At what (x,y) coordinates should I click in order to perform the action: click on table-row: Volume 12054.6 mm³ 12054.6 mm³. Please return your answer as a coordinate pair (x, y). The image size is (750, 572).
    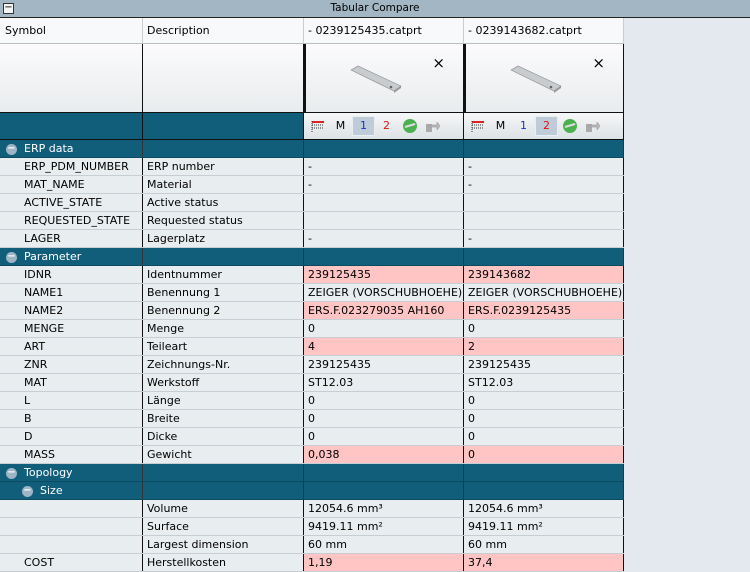
    Looking at the image, I should click on (312, 509).